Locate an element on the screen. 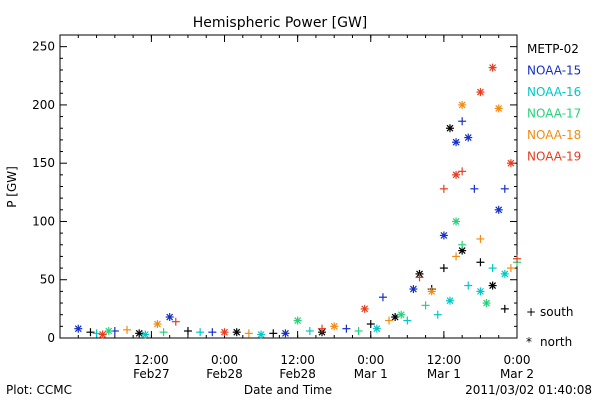 The width and height of the screenshot is (600, 400). legend-entry: NOAA-15 is located at coordinates (554, 71).